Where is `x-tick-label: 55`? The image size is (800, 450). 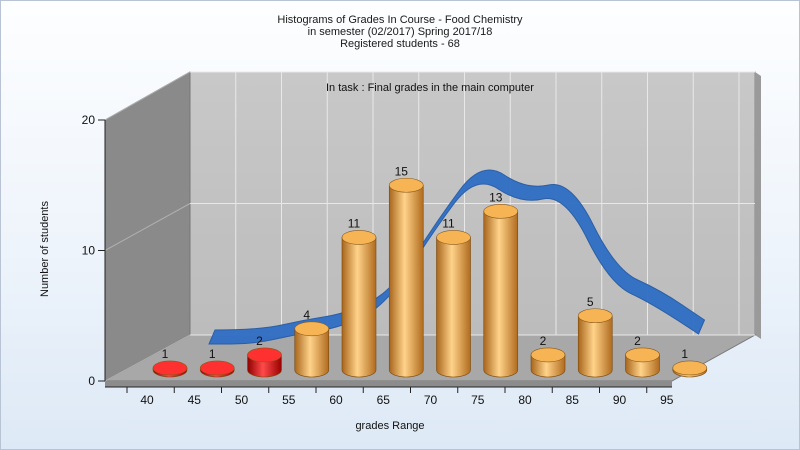
x-tick-label: 55 is located at coordinates (289, 400).